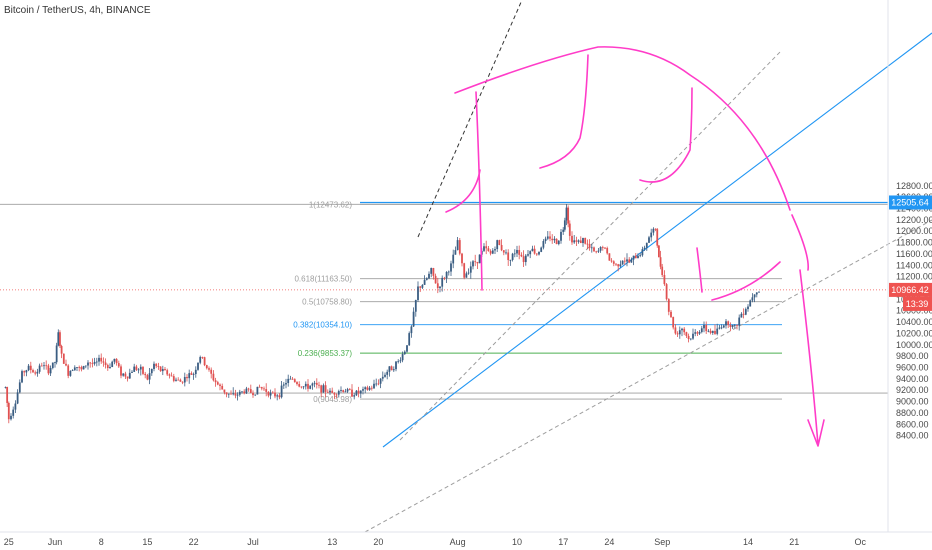 The width and height of the screenshot is (932, 550). What do you see at coordinates (435, 542) in the screenshot?
I see `time-axis: 25 Jun 8 15 22 Jul 13 20 Aug 10 17 24 Sep 14 21 Oc` at bounding box center [435, 542].